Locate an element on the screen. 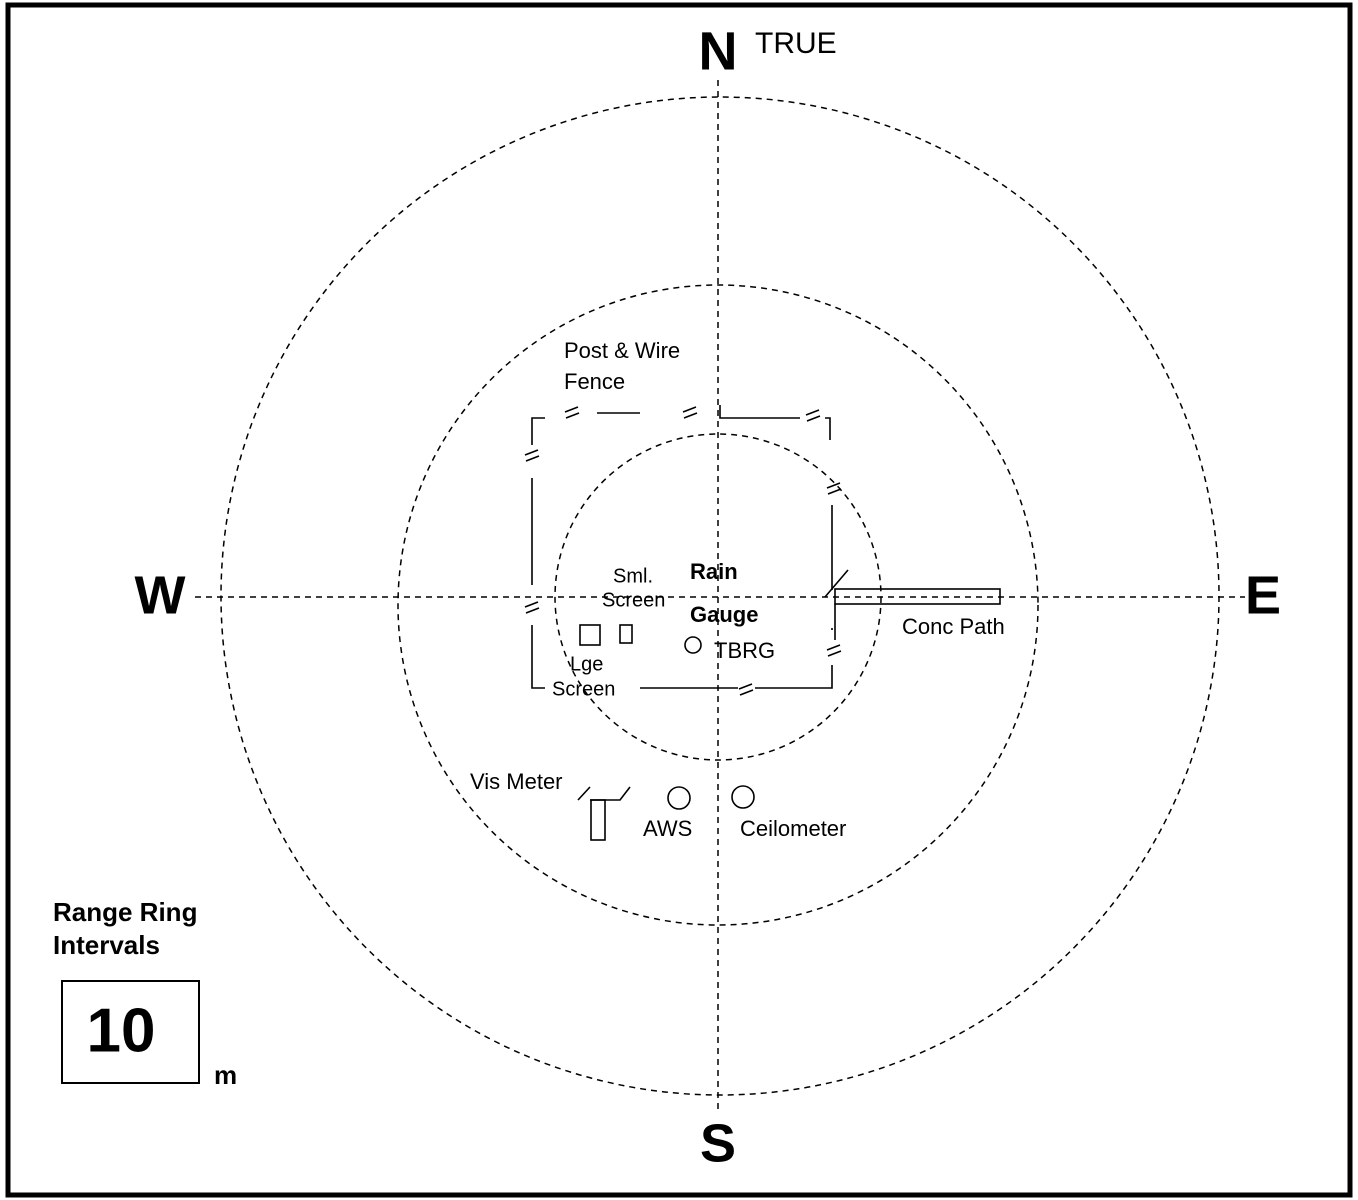 The image size is (1358, 1200). label: Fence is located at coordinates (594, 381).